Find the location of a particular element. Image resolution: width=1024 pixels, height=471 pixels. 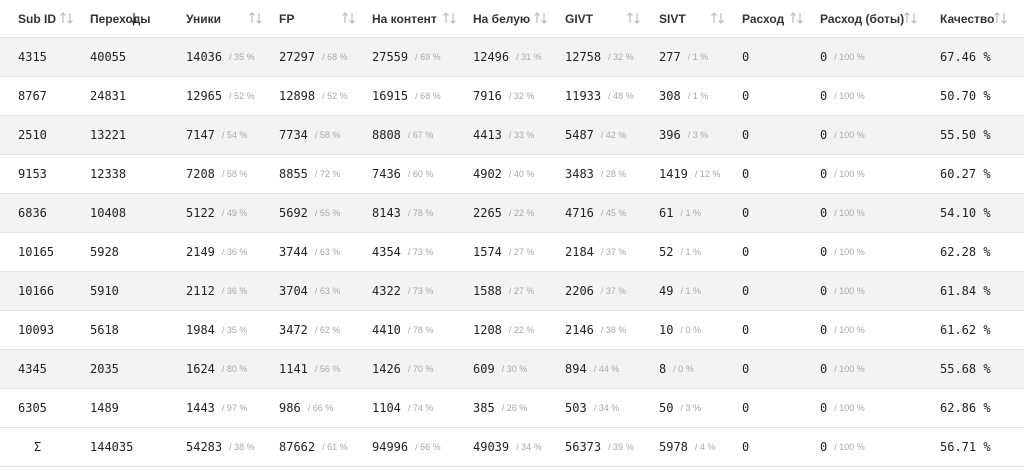

cell-value: 7208 is located at coordinates (200, 174).